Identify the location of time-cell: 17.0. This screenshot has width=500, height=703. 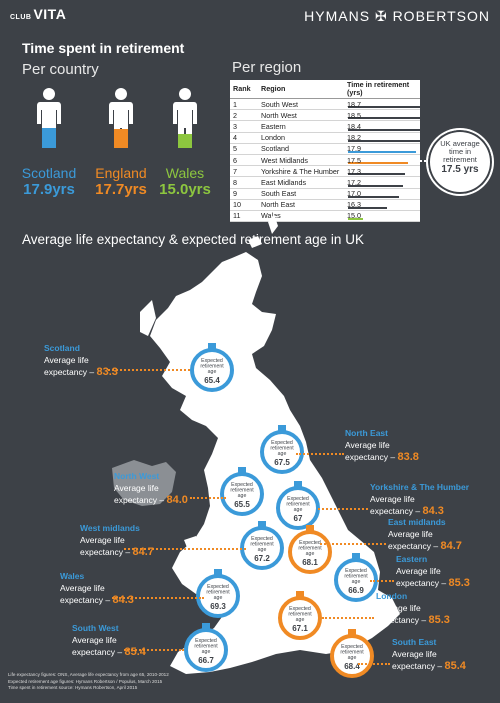
(382, 194).